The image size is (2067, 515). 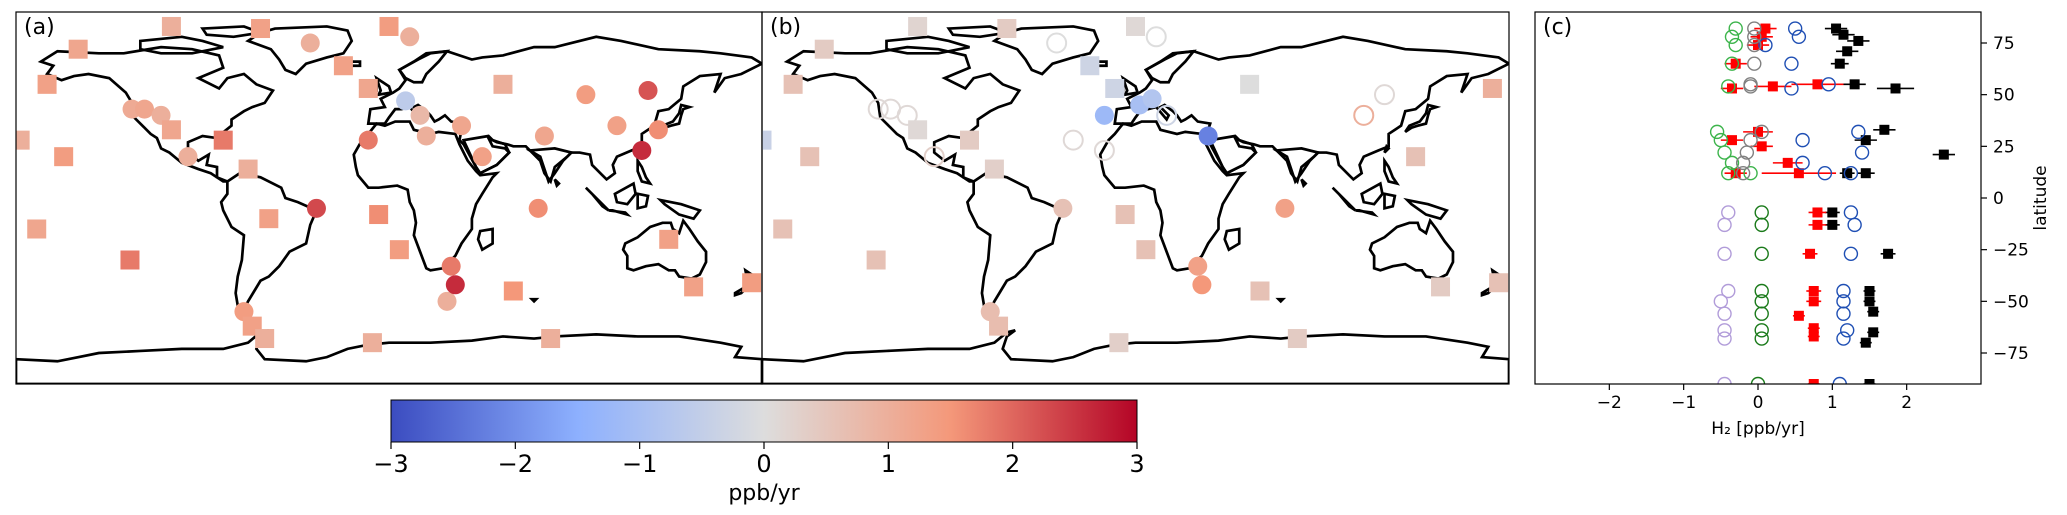 I want to click on colorbar: −3 −2 −1 0 1 2 3 ppb/yr, so click(x=759, y=452).